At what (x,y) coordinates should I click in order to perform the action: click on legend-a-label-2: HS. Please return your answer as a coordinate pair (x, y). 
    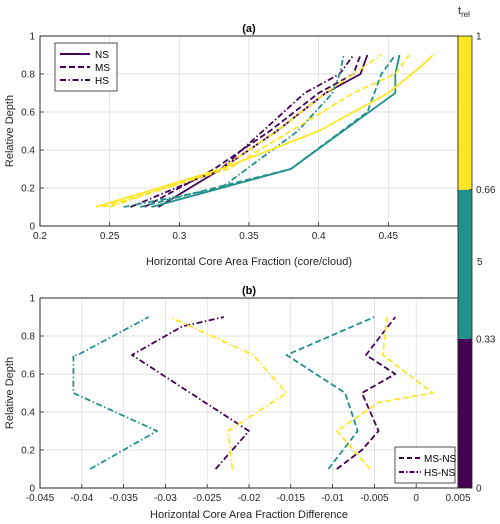
    Looking at the image, I should click on (102, 81).